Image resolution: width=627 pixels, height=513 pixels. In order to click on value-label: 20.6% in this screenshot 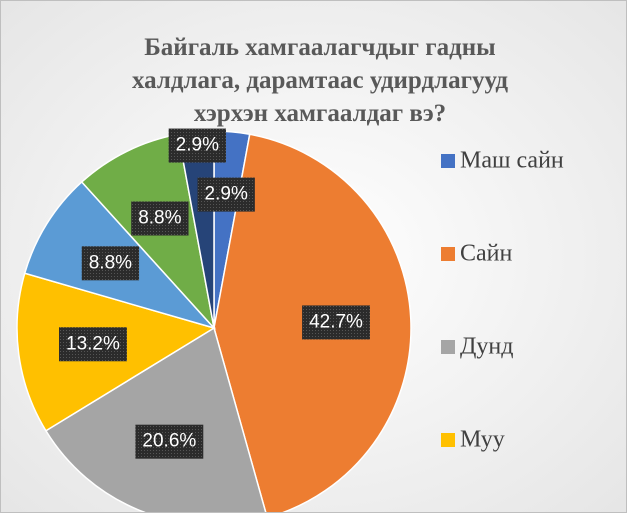, I will do `click(169, 441)`.